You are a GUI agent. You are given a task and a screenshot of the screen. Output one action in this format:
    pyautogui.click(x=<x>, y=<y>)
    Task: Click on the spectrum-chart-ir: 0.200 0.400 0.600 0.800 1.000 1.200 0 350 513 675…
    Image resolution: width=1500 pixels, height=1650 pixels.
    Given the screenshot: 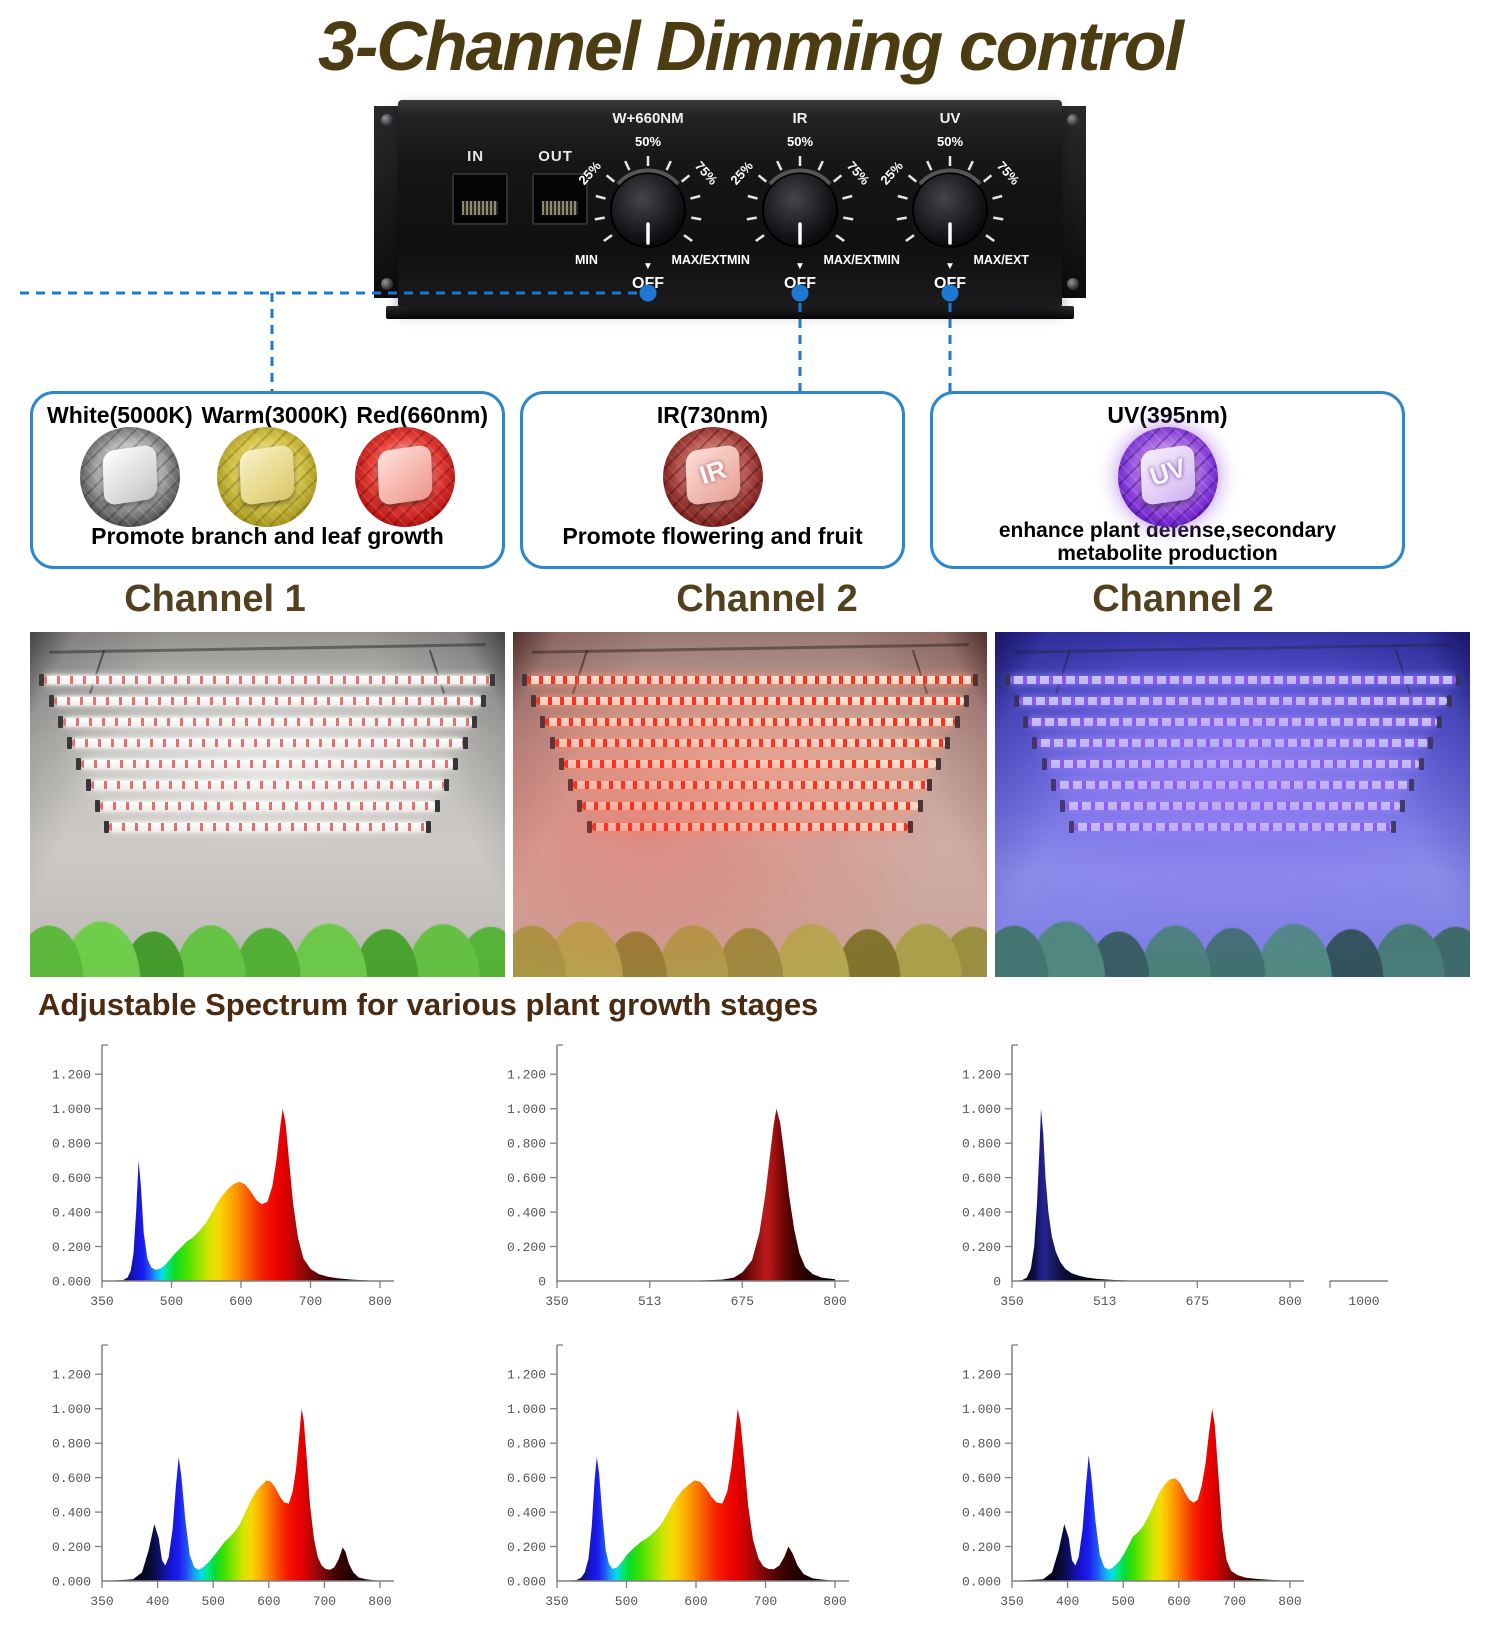 What is the action you would take?
    pyautogui.click(x=712, y=1177)
    